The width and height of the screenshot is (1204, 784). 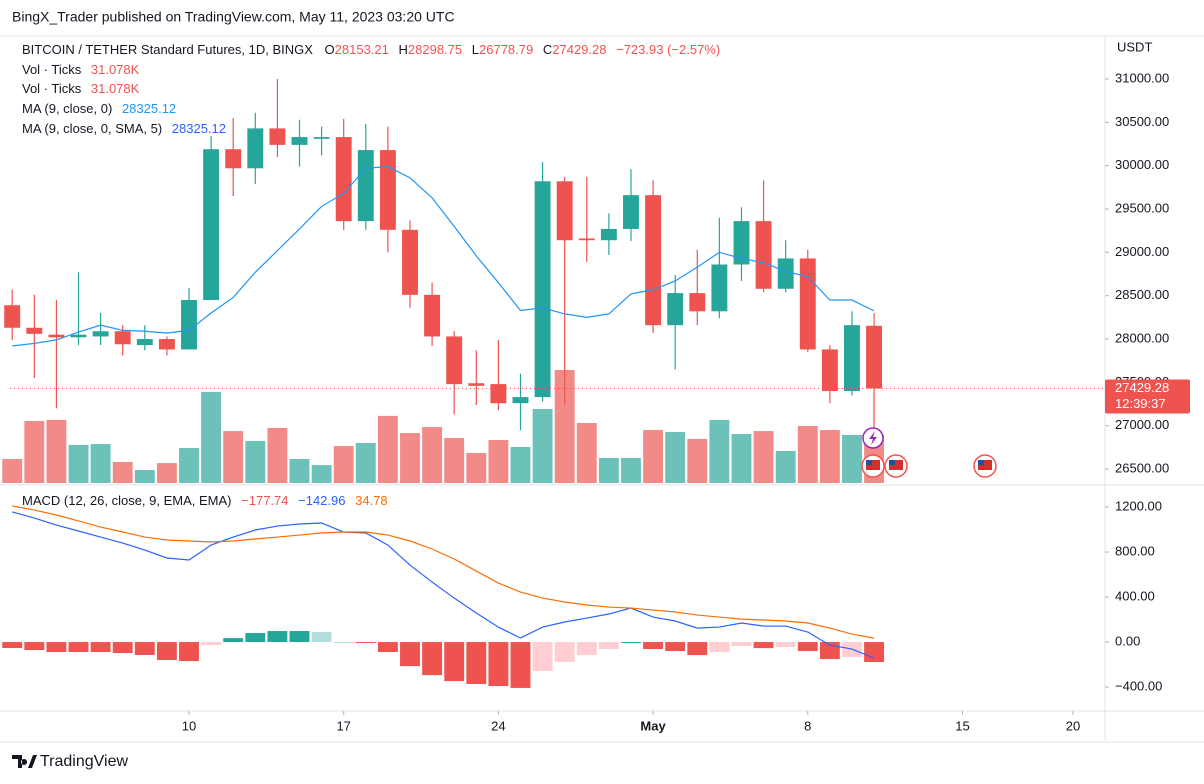 What do you see at coordinates (264, 500) in the screenshot?
I see `legend-value: −177.74` at bounding box center [264, 500].